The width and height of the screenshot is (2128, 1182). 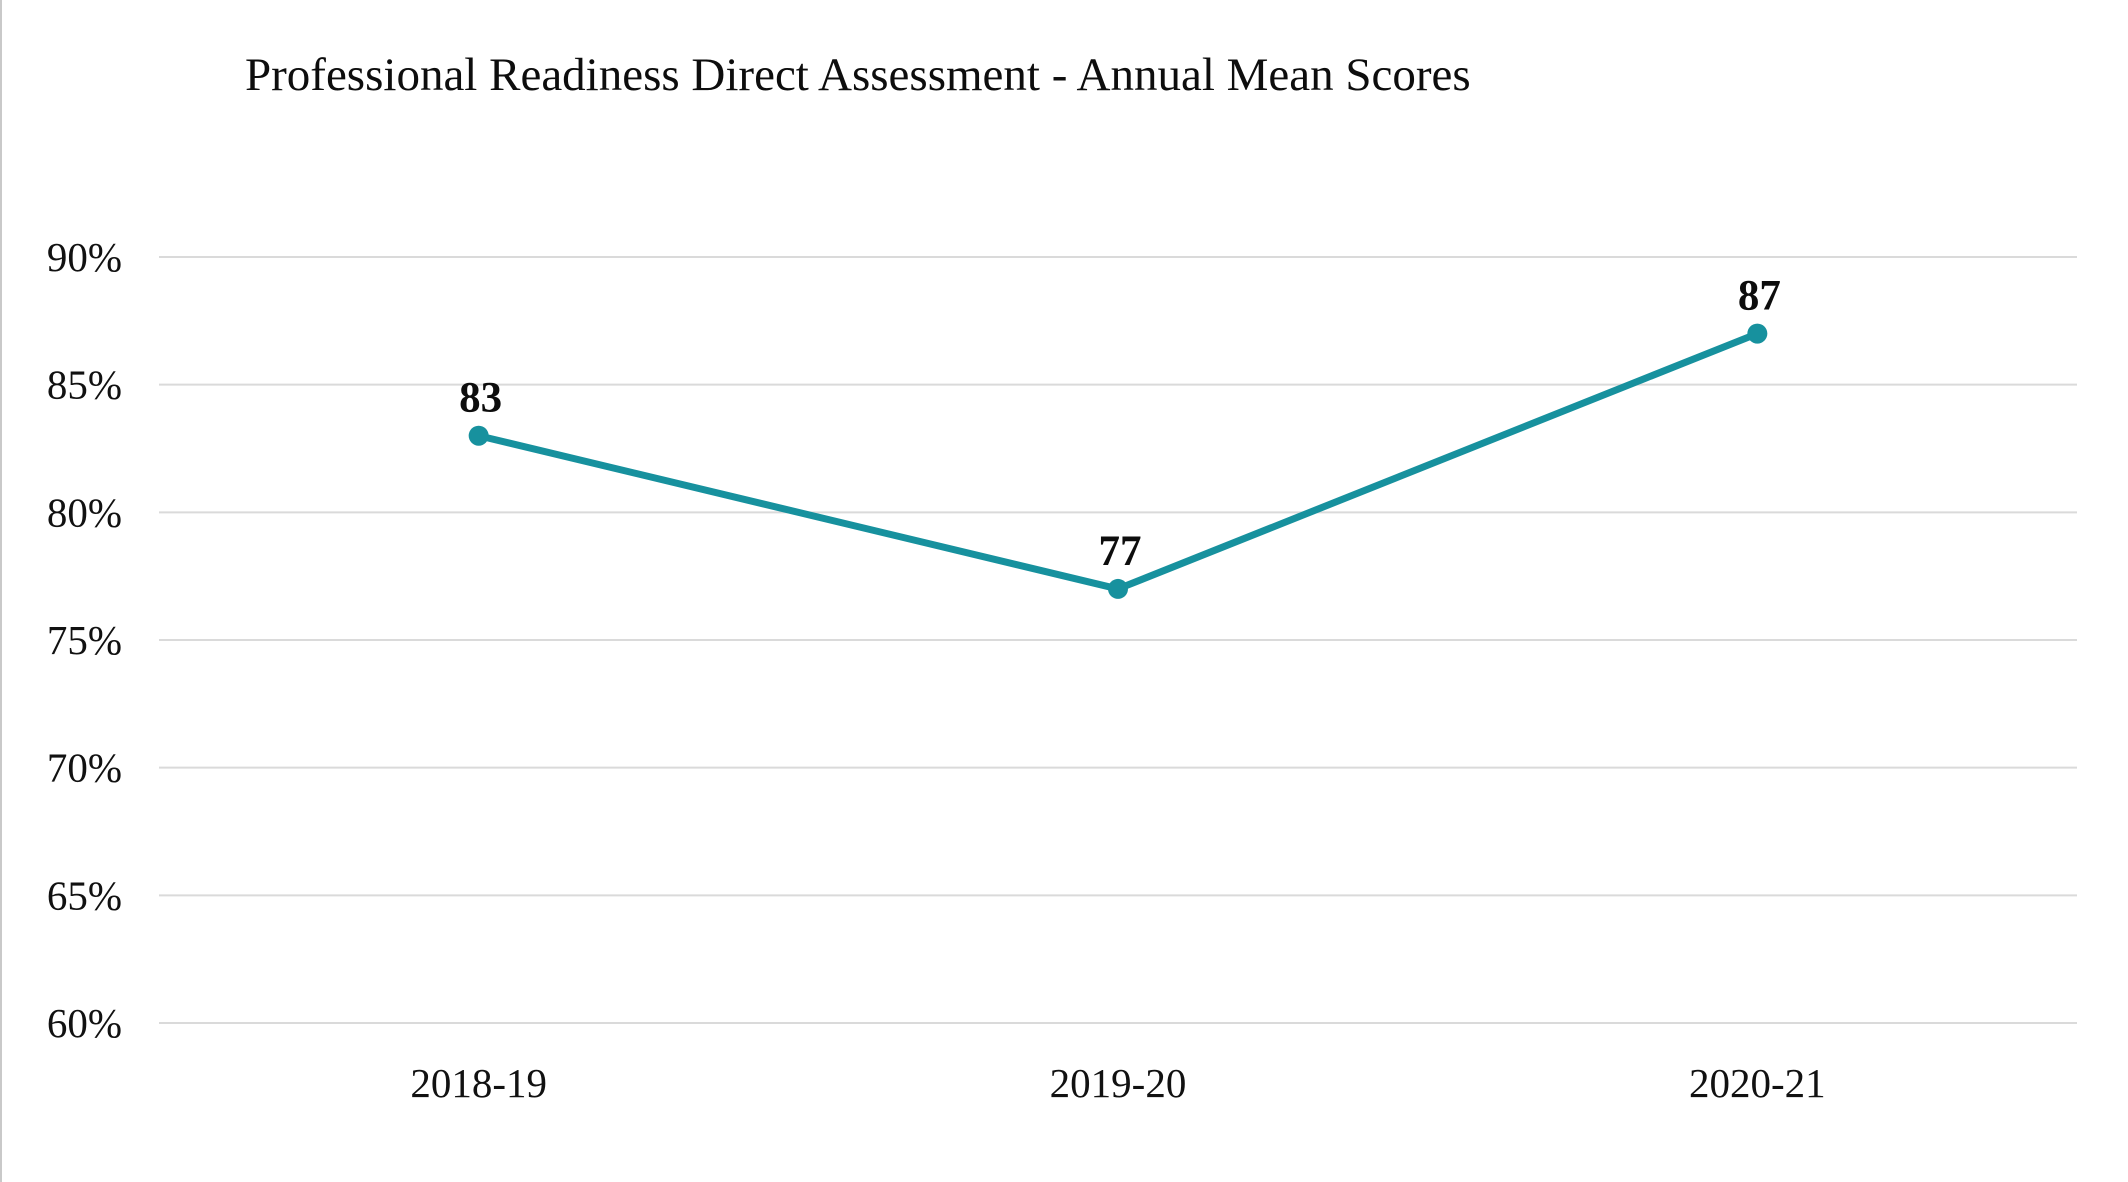 I want to click on data-point-label: 87, so click(x=1759, y=296).